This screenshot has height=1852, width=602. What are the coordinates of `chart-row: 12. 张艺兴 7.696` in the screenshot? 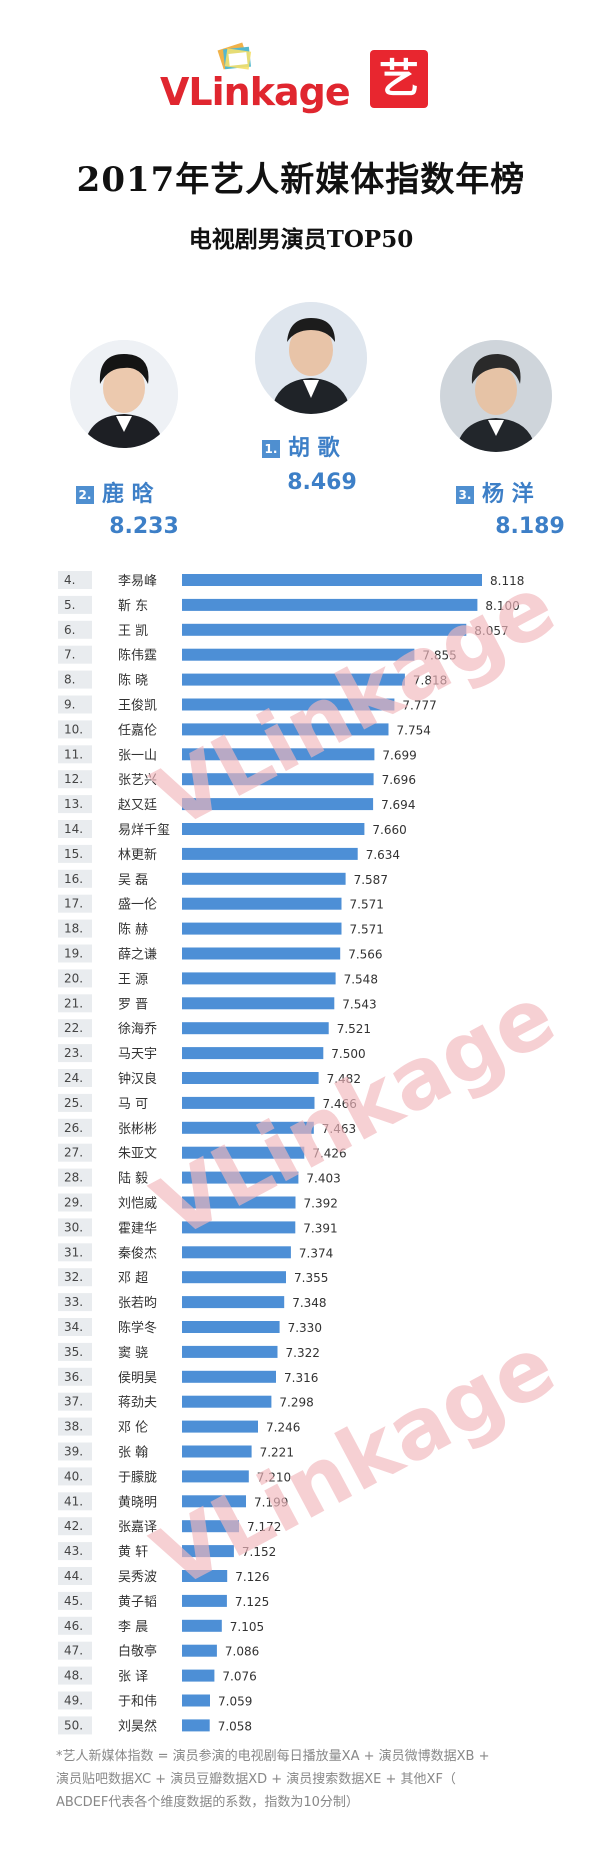 It's located at (237, 779).